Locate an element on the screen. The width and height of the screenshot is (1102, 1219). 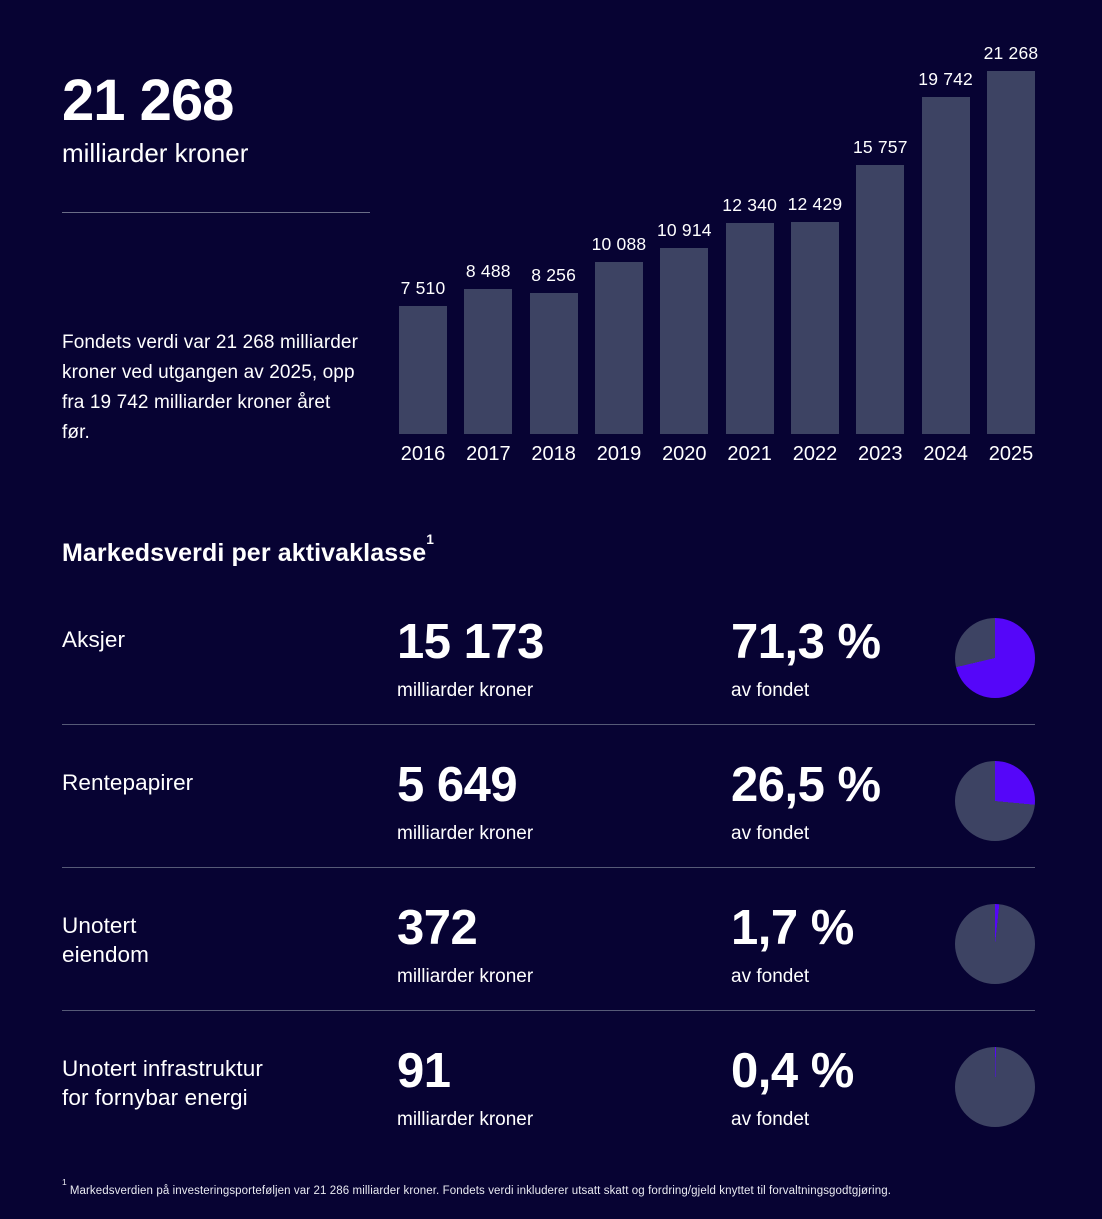
bar-column-2019: 10 088 2019 is located at coordinates (619, 350).